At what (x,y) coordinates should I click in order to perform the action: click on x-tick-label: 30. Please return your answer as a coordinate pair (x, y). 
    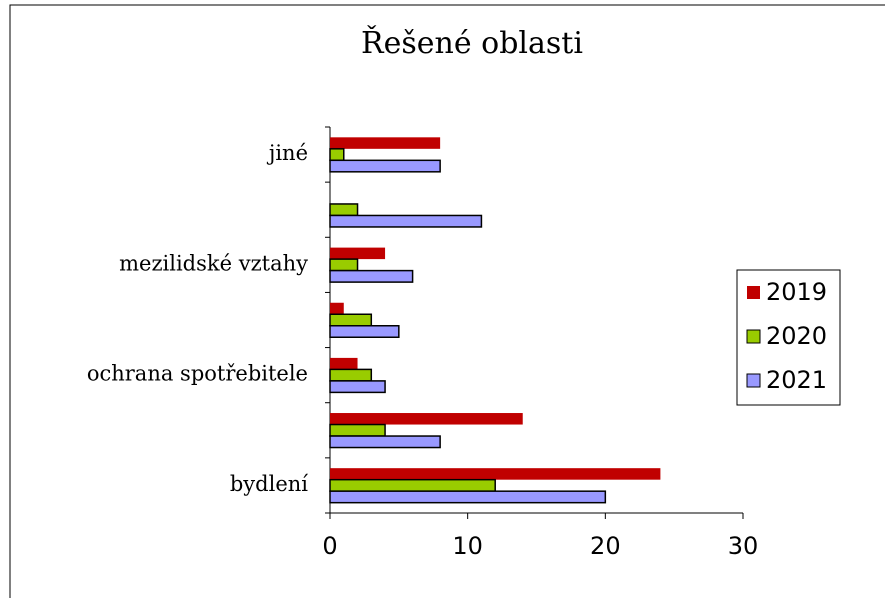
    Looking at the image, I should click on (743, 546).